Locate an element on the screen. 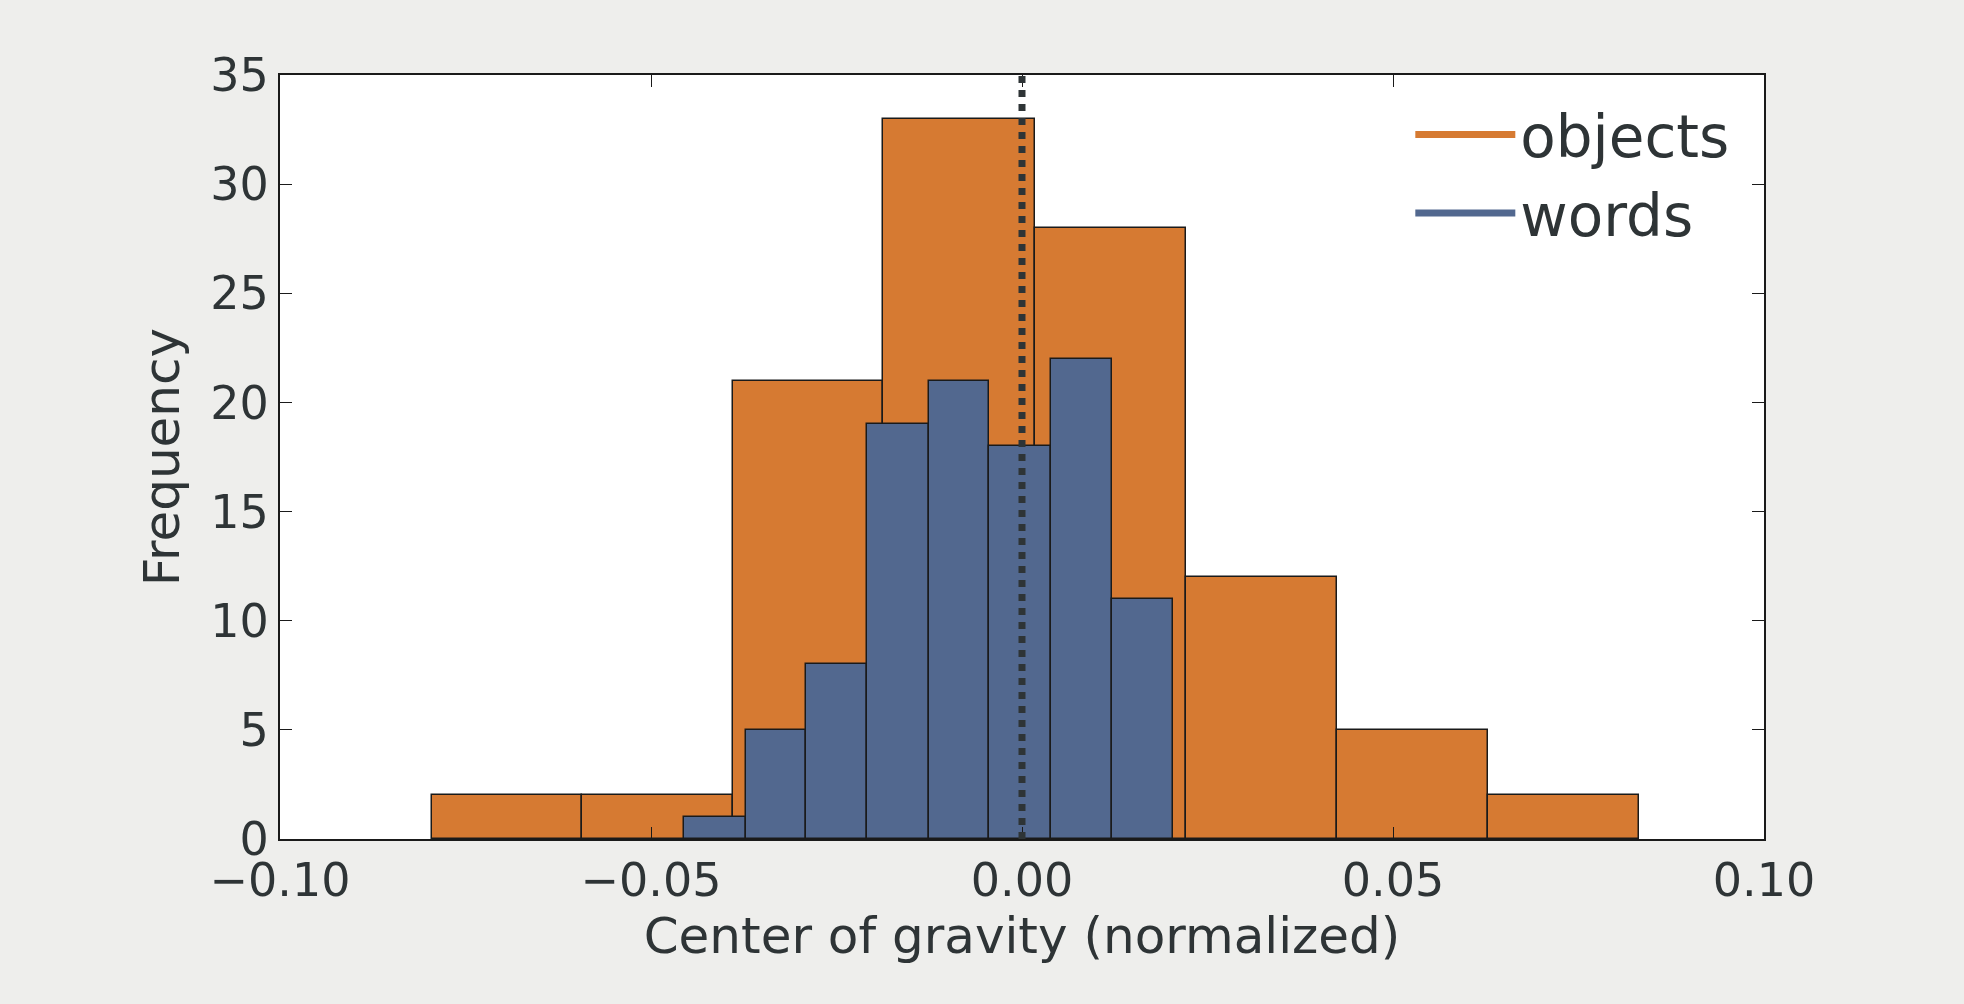 The width and height of the screenshot is (1964, 1004). x-axis-title: Center of gravity (normalized) is located at coordinates (1022, 936).